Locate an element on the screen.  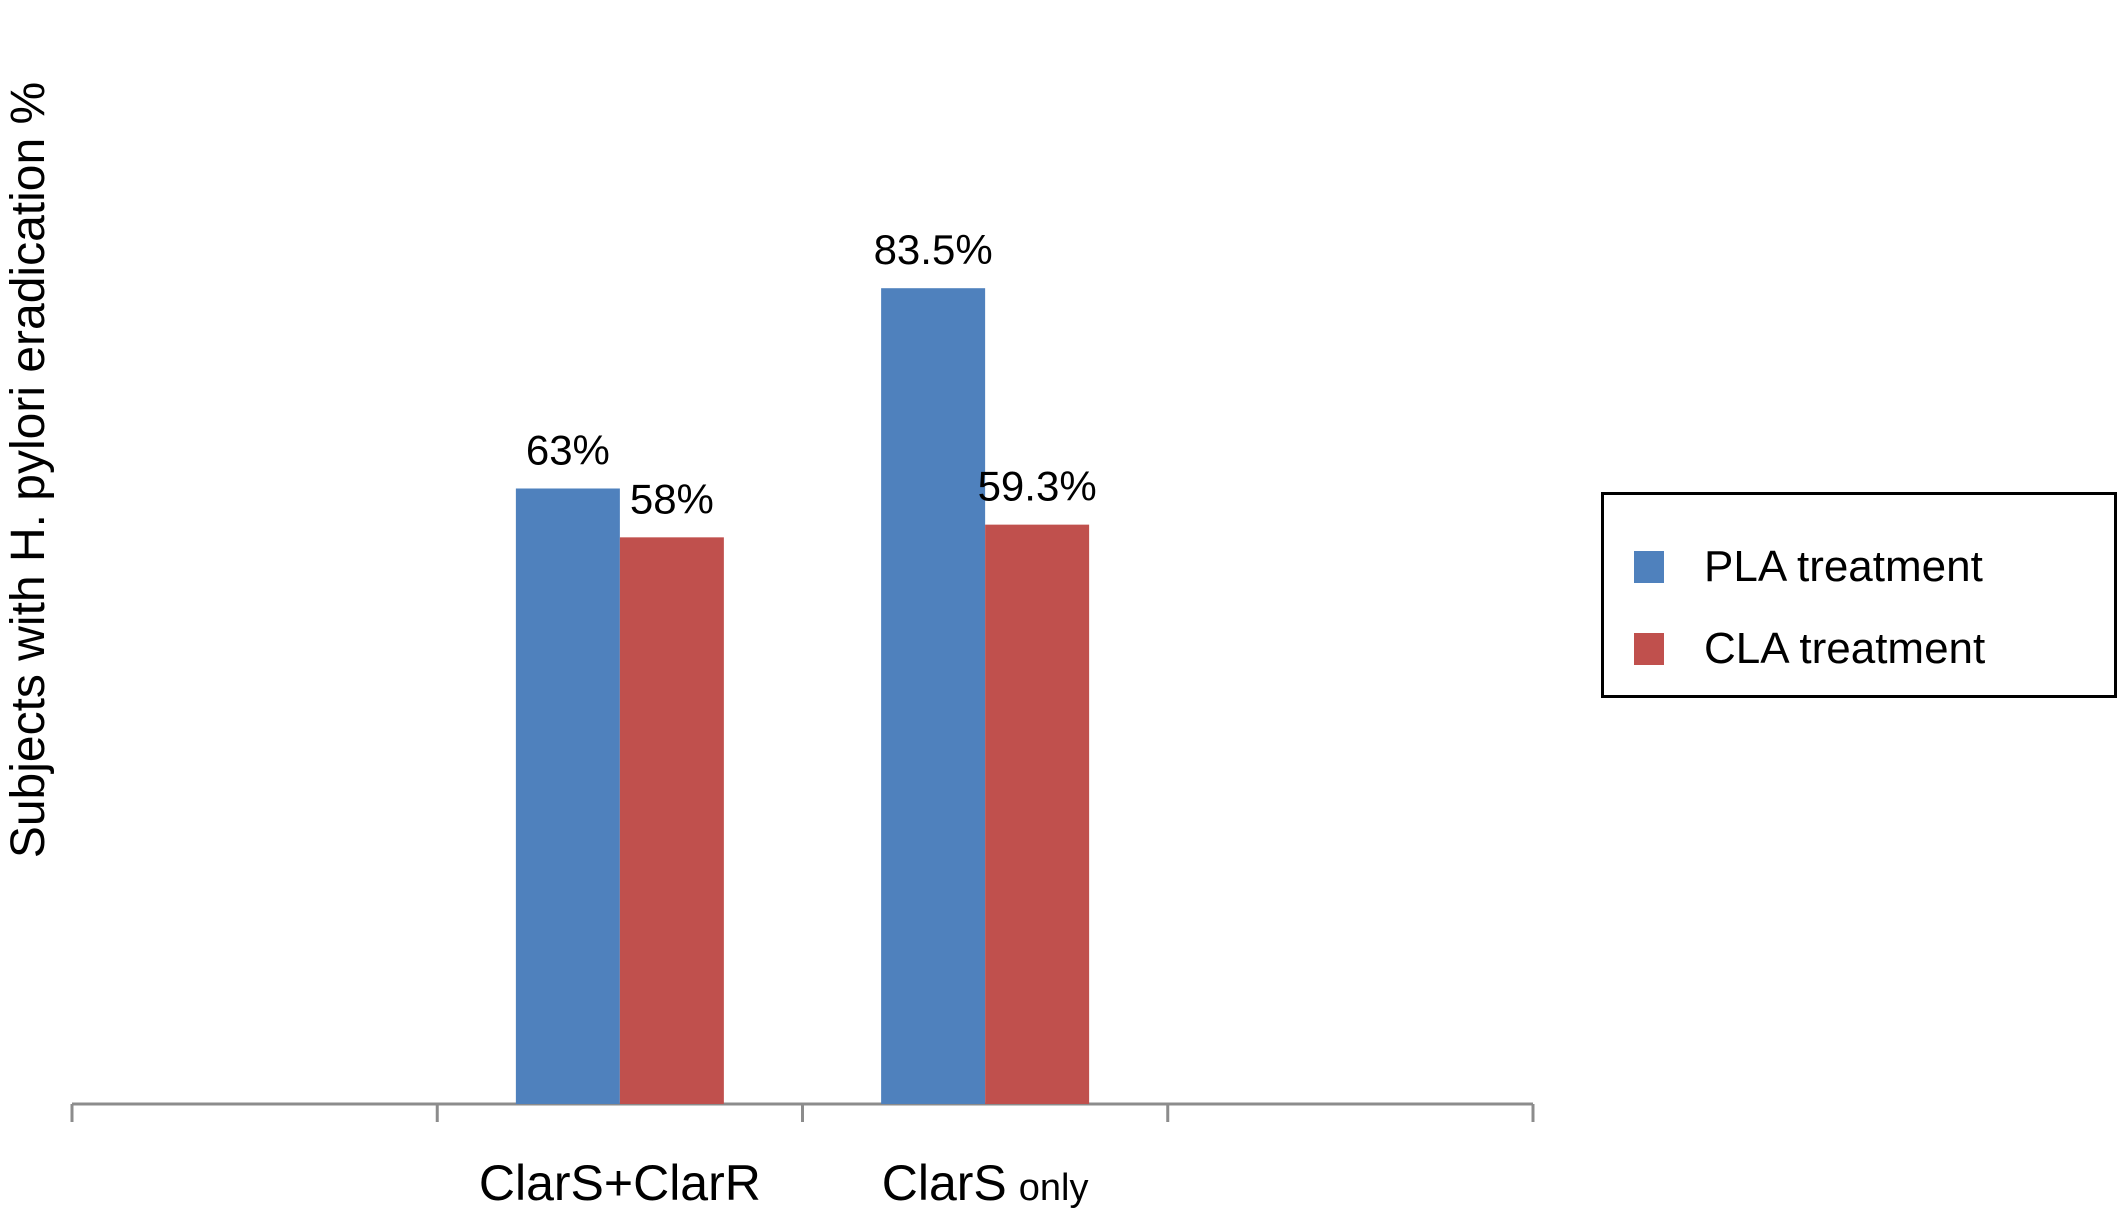
legend-label-cla: CLA treatment is located at coordinates (1845, 648).